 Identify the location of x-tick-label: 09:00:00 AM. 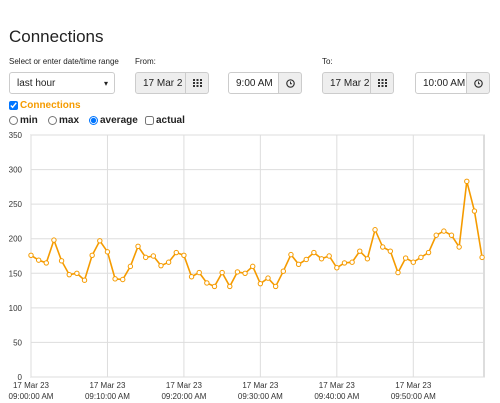
(31, 396).